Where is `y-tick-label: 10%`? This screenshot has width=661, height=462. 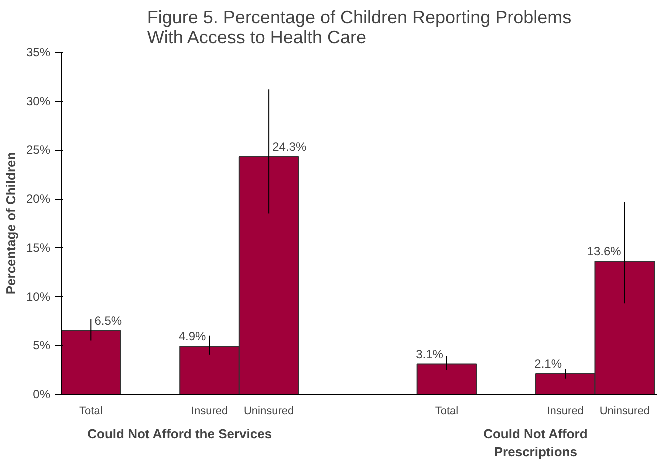
y-tick-label: 10% is located at coordinates (38, 297).